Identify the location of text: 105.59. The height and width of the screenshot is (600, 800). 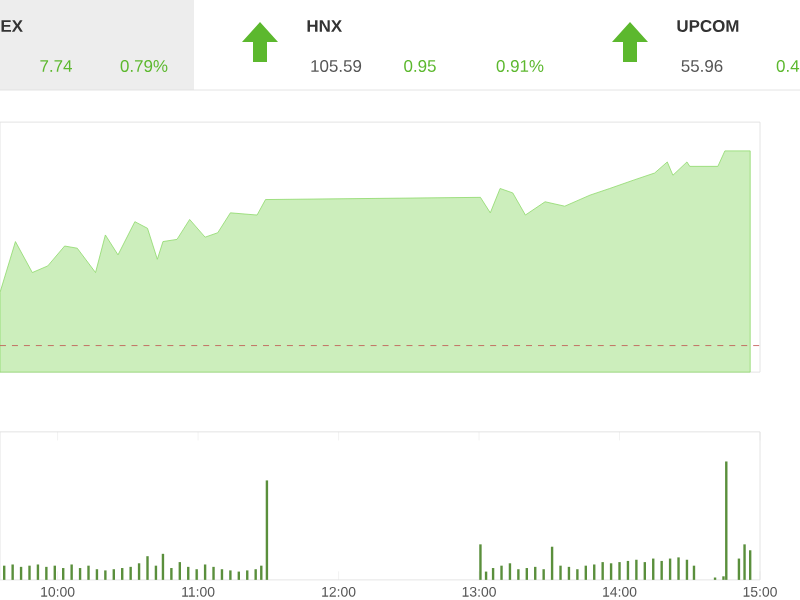
(336, 66).